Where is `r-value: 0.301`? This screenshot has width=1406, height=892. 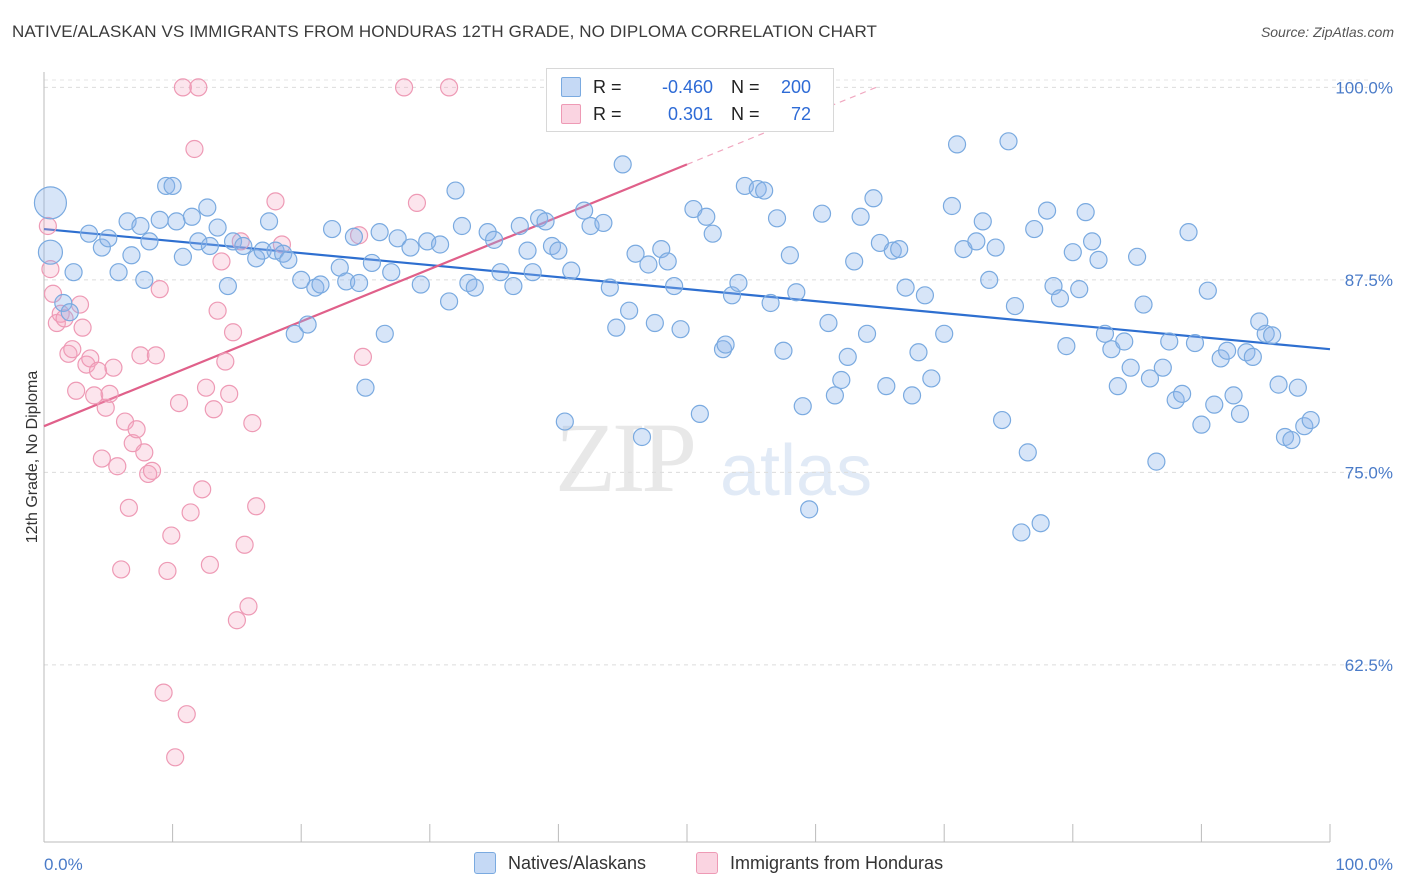 r-value: 0.301 is located at coordinates (690, 113).